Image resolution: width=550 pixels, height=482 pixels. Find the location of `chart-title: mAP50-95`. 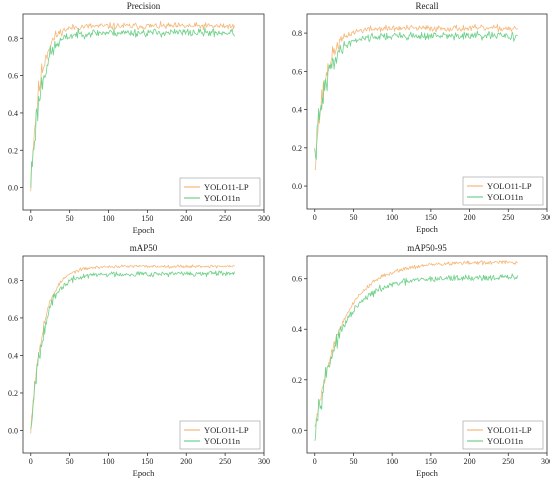

chart-title: mAP50-95 is located at coordinates (427, 248).